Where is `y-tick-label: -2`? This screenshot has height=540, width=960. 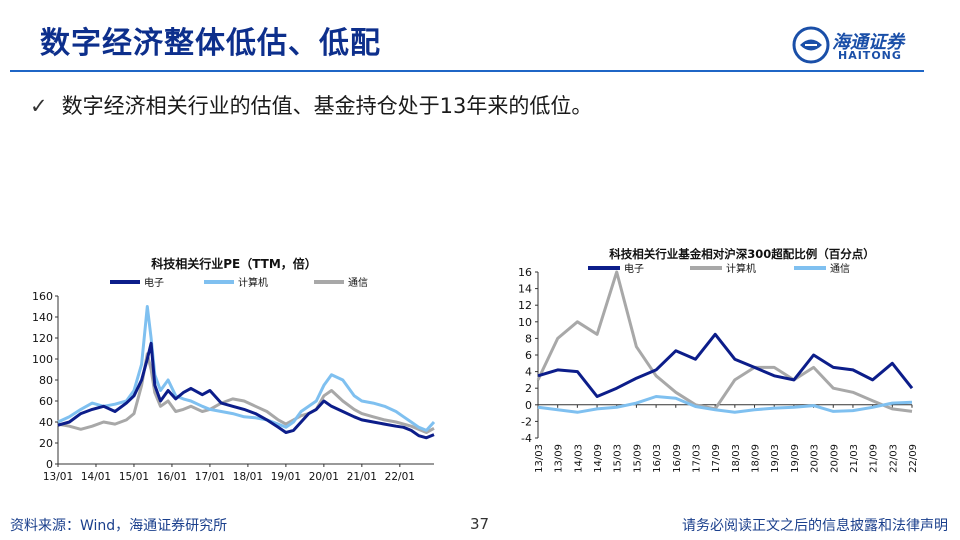
y-tick-label: -2 is located at coordinates (526, 421).